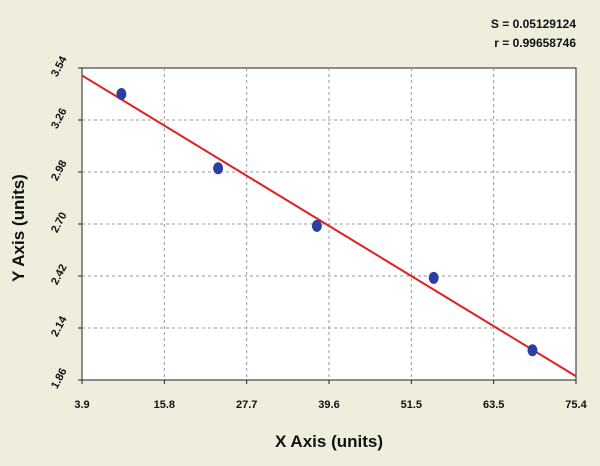  Describe the element at coordinates (59, 274) in the screenshot. I see `y-tick-label: 2.42` at that location.